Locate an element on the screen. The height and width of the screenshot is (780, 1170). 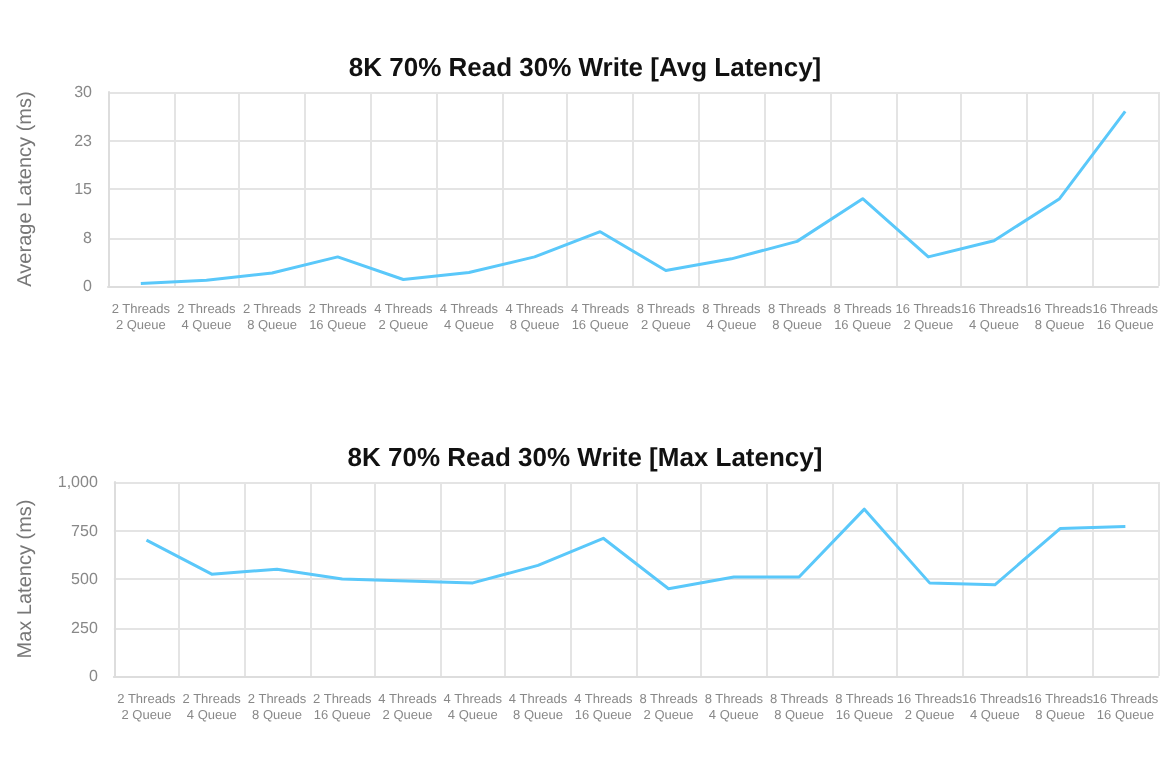
y-tick-label: 1,000 is located at coordinates (78, 482).